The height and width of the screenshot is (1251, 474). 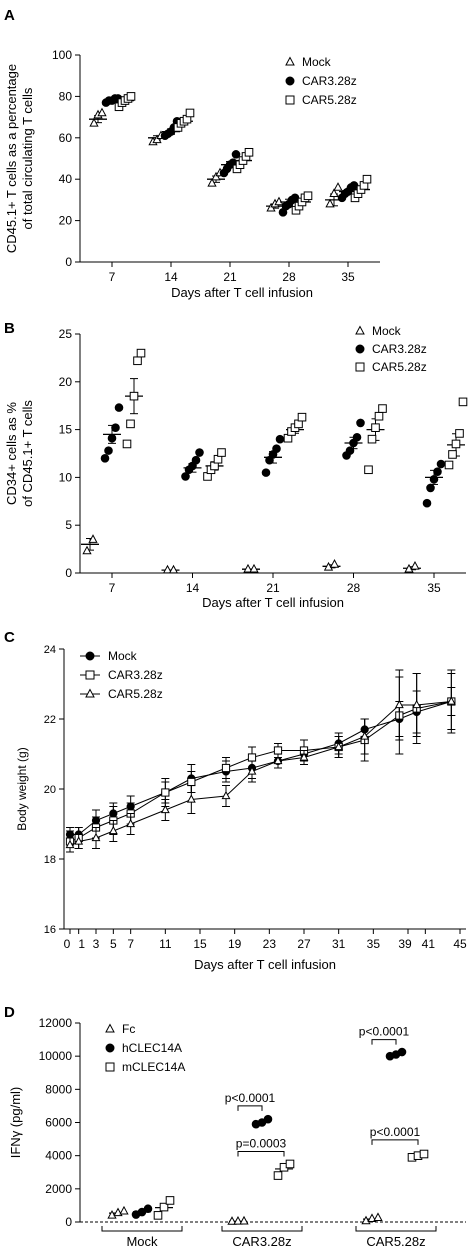 I want to click on x-tick-label: 19, so click(x=235, y=944).